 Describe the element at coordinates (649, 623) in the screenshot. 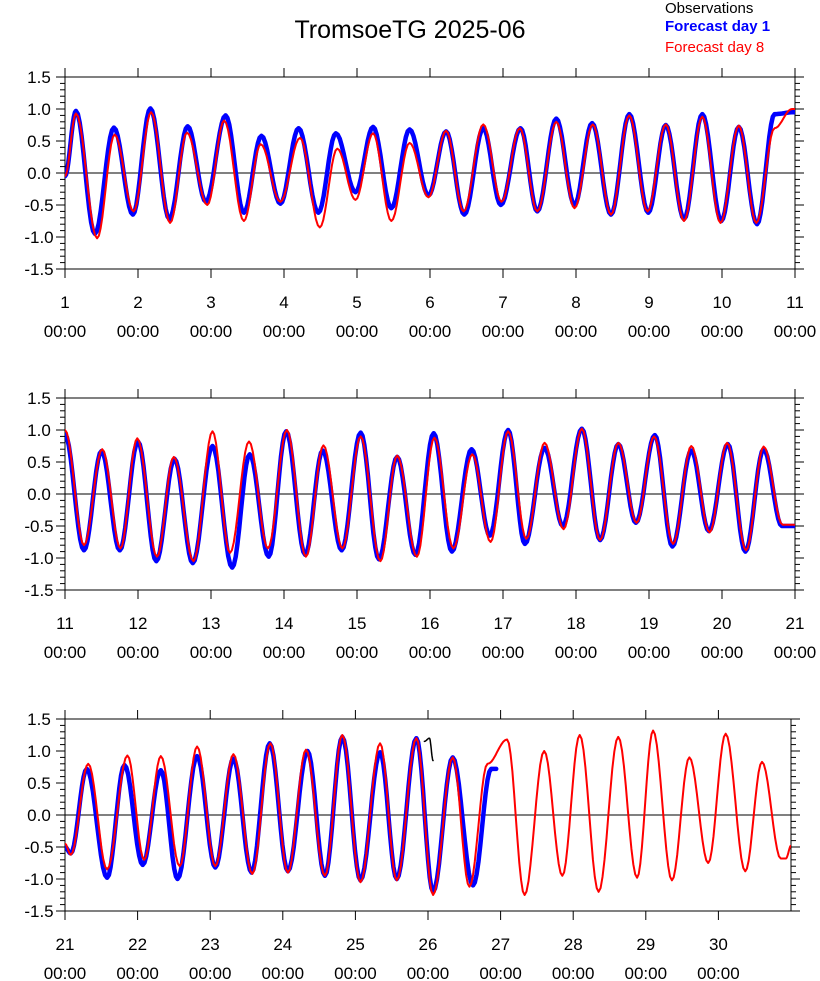

I see `x-tick-label-day: 19` at that location.